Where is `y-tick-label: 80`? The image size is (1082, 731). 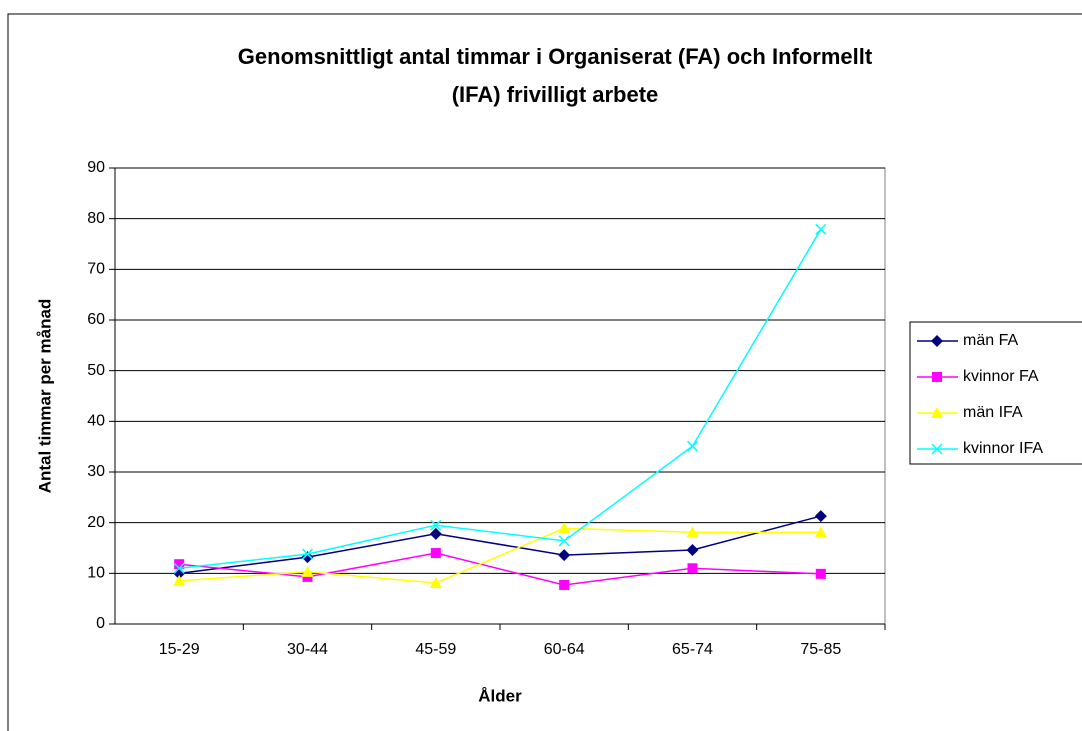 y-tick-label: 80 is located at coordinates (96, 218).